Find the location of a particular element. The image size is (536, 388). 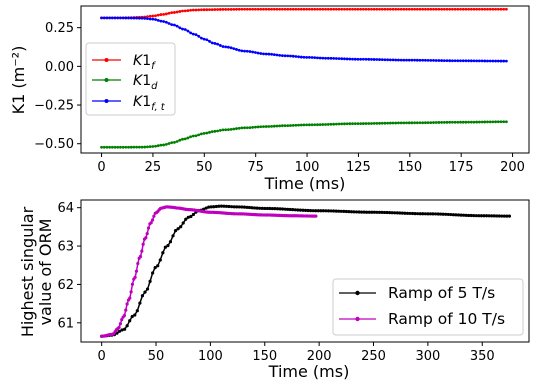

y-tick-label: 61 is located at coordinates (65, 323).